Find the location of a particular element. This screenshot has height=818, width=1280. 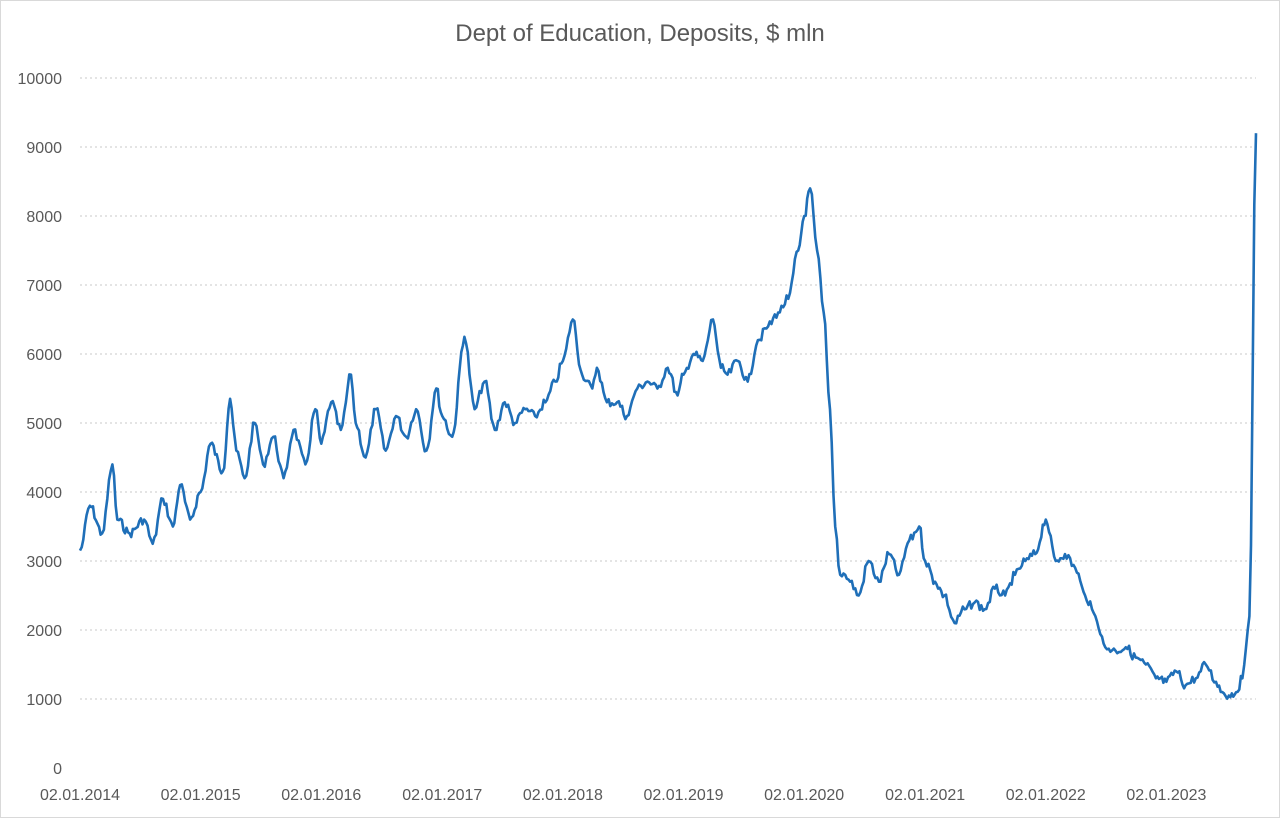

y-tick-label: 1000 is located at coordinates (44, 700).